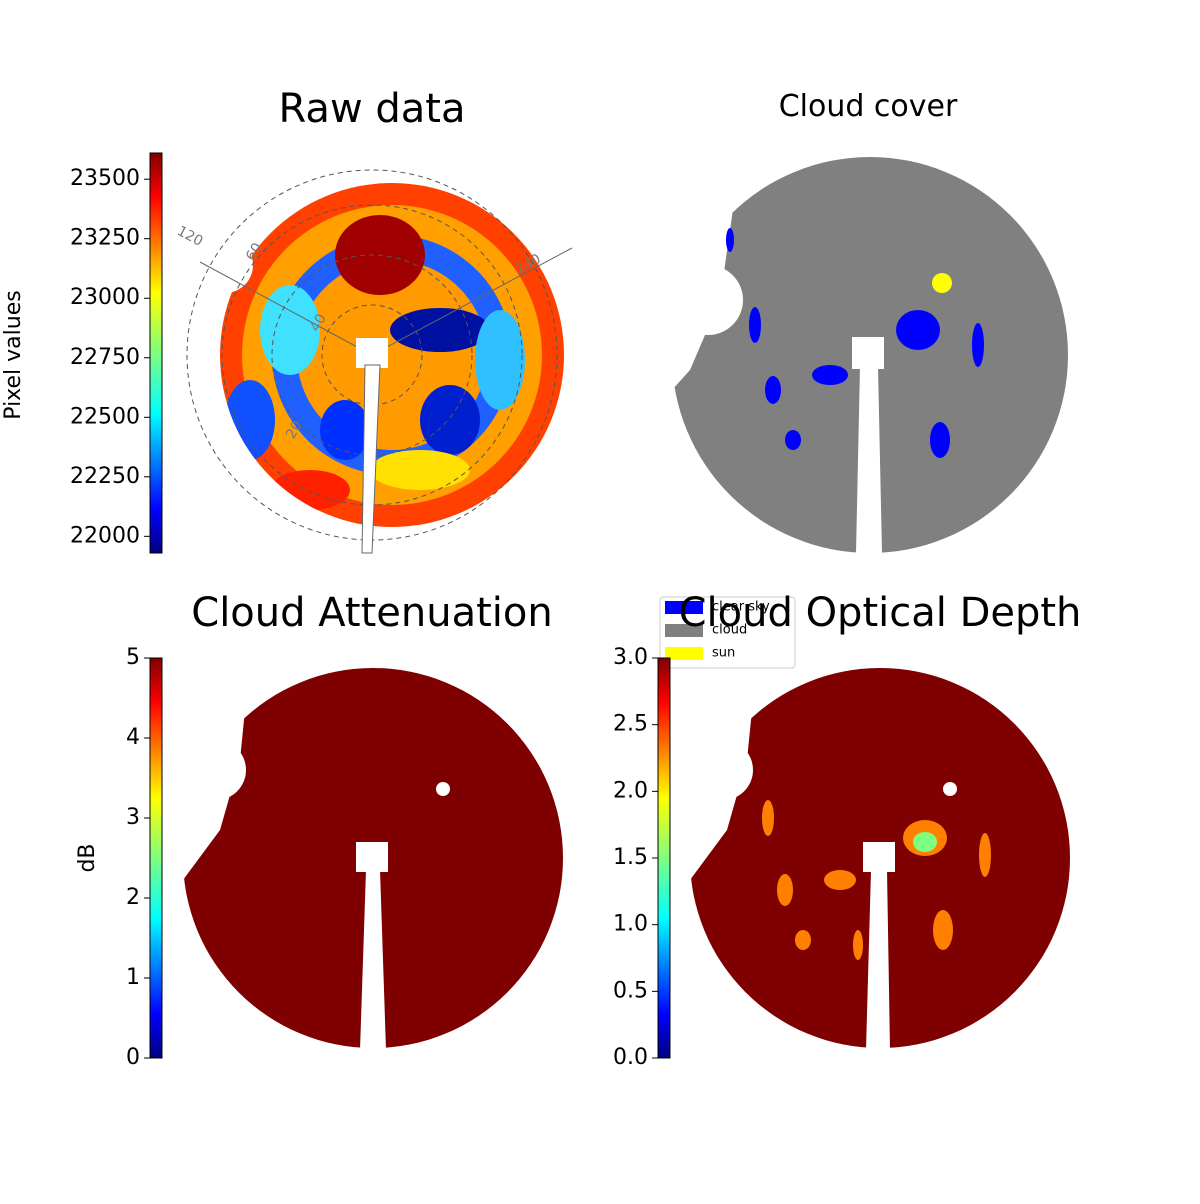  Describe the element at coordinates (133, 1057) in the screenshot. I see `colorbar-tick-label: 0` at that location.